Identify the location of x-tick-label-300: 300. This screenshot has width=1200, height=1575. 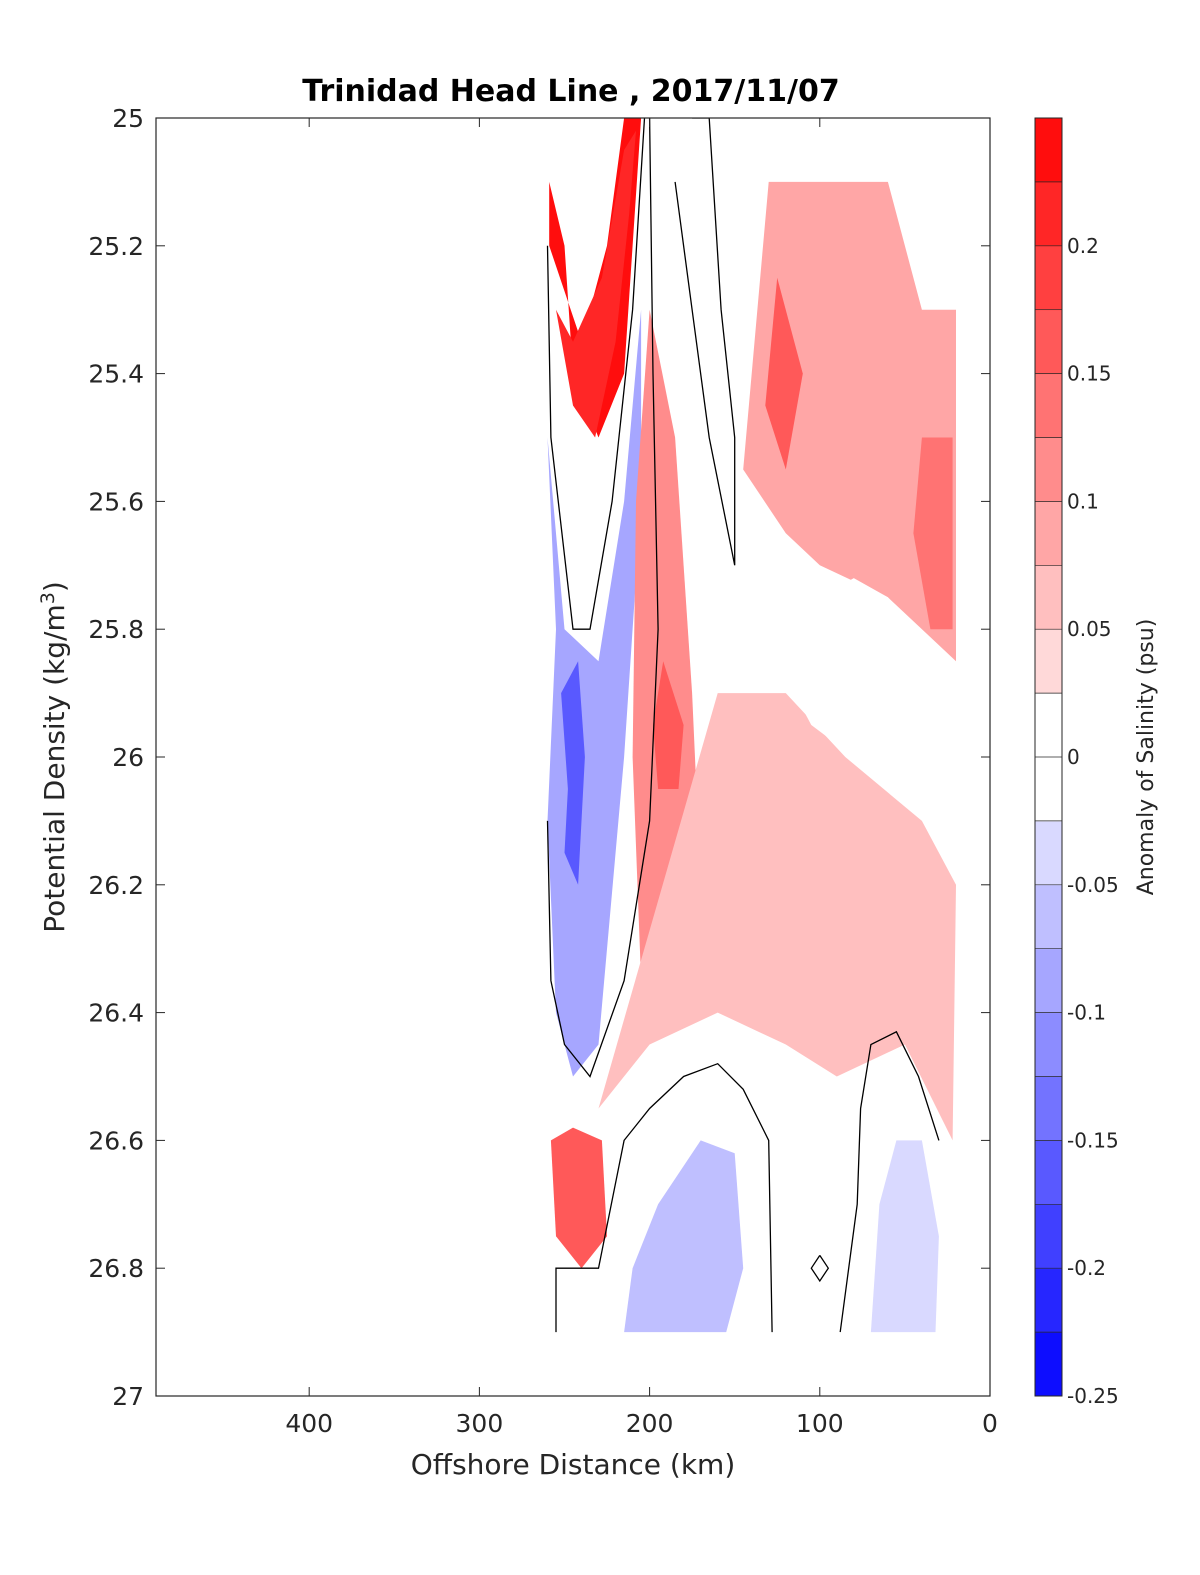
(480, 1423).